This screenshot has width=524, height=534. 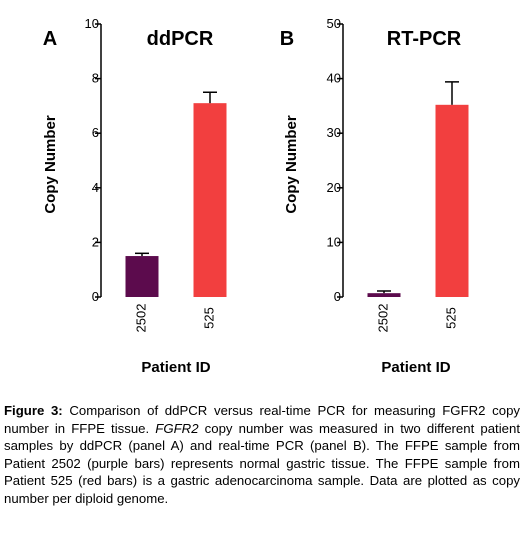 I want to click on panel-a-y-tick-label: 6, so click(x=95, y=132).